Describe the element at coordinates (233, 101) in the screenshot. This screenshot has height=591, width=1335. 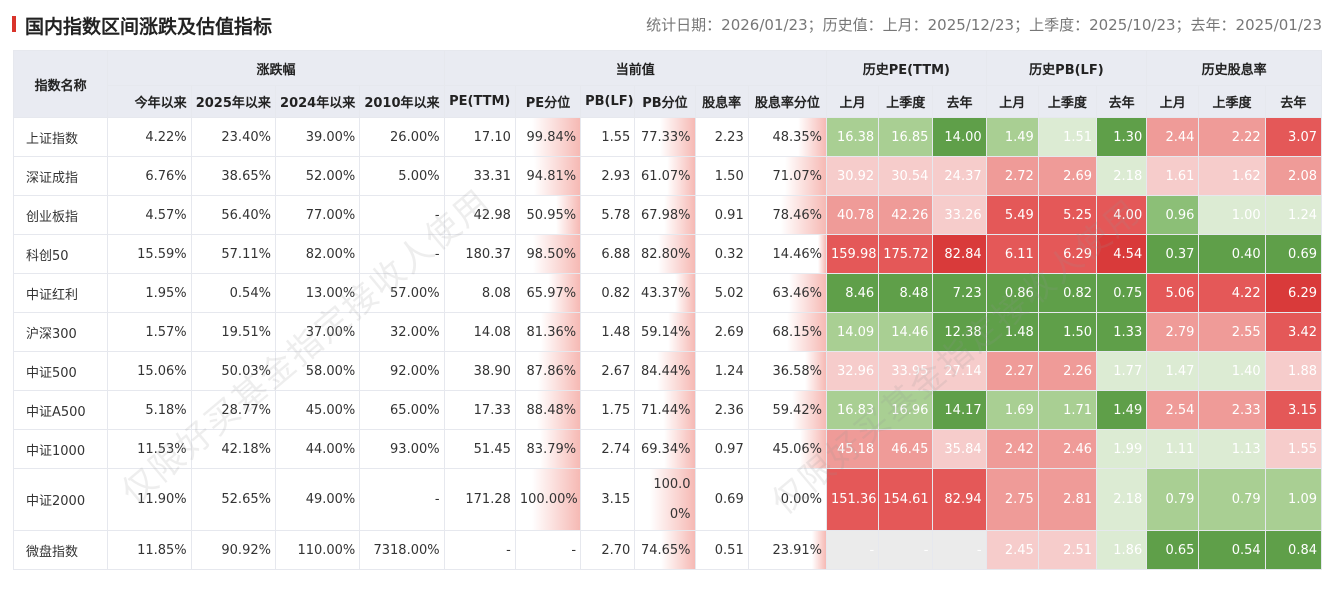
I see `column-header: 2025年以来` at that location.